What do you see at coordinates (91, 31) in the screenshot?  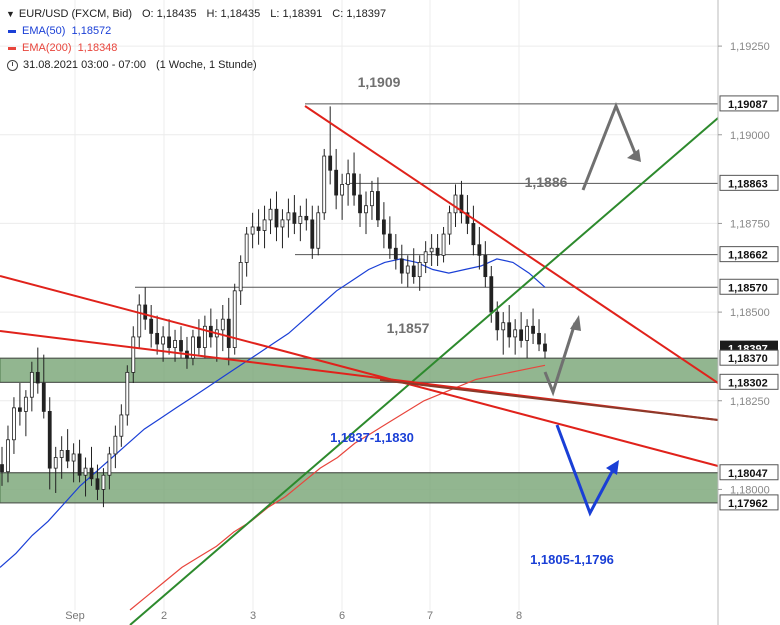 I see `ema50-value: 1,18572` at bounding box center [91, 31].